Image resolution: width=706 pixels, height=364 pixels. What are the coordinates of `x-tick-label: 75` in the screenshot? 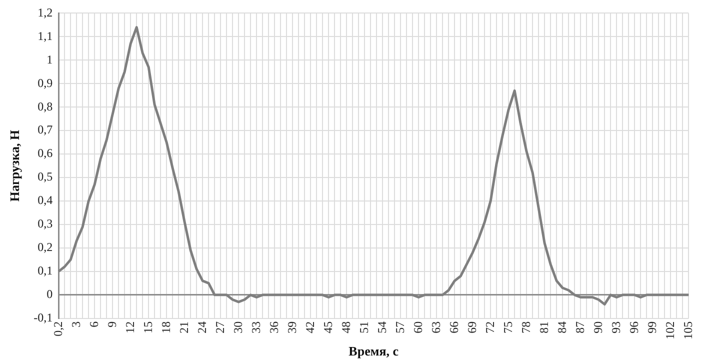 It's located at (507, 327).